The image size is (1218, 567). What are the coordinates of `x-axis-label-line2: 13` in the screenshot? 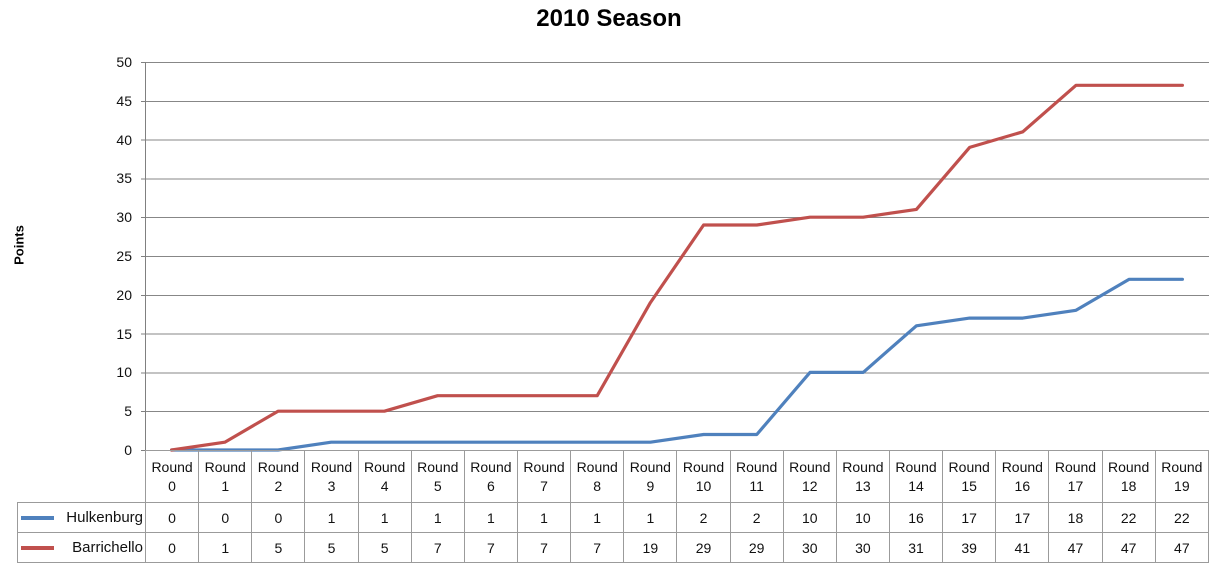 It's located at (863, 485).